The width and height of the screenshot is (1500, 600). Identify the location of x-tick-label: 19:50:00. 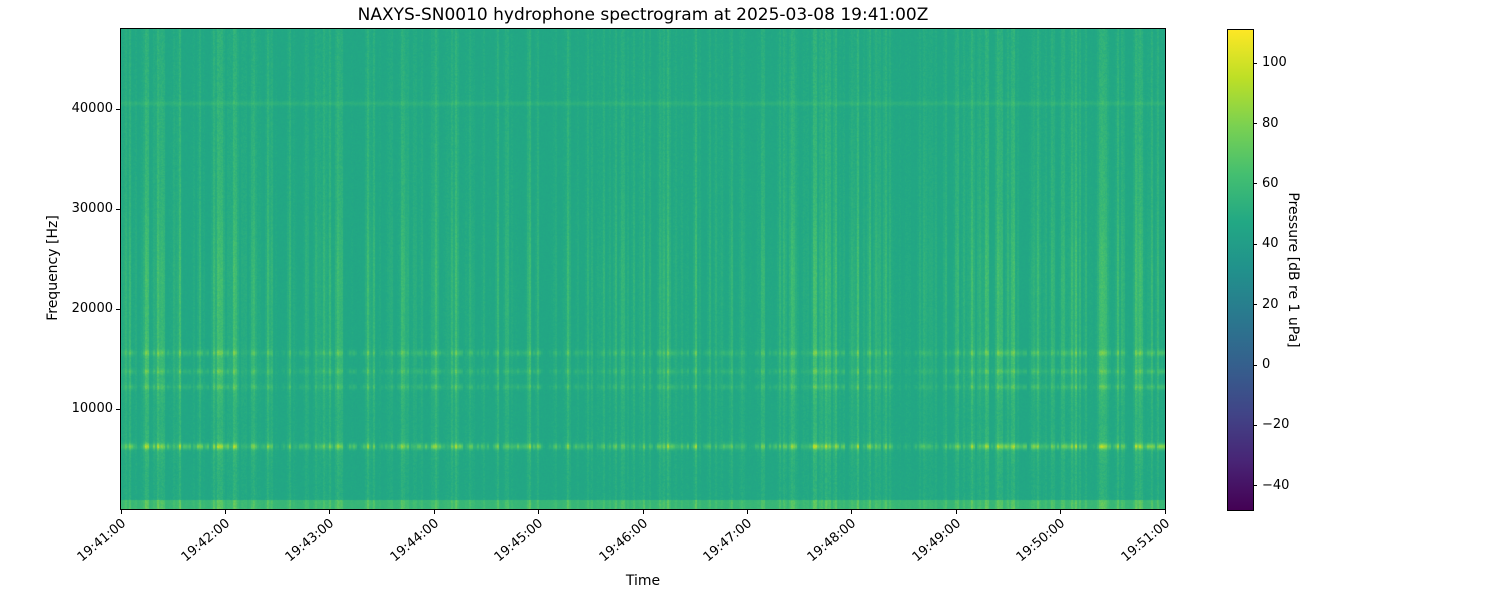
(1041, 541).